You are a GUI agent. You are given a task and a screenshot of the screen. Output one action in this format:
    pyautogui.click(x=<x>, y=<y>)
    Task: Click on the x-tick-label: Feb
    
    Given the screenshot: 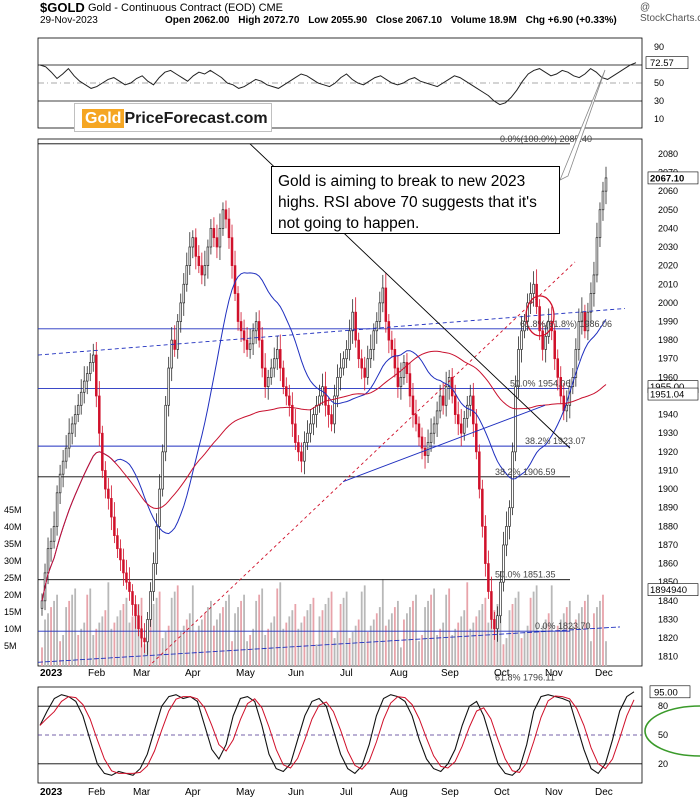 What is the action you would take?
    pyautogui.click(x=97, y=673)
    